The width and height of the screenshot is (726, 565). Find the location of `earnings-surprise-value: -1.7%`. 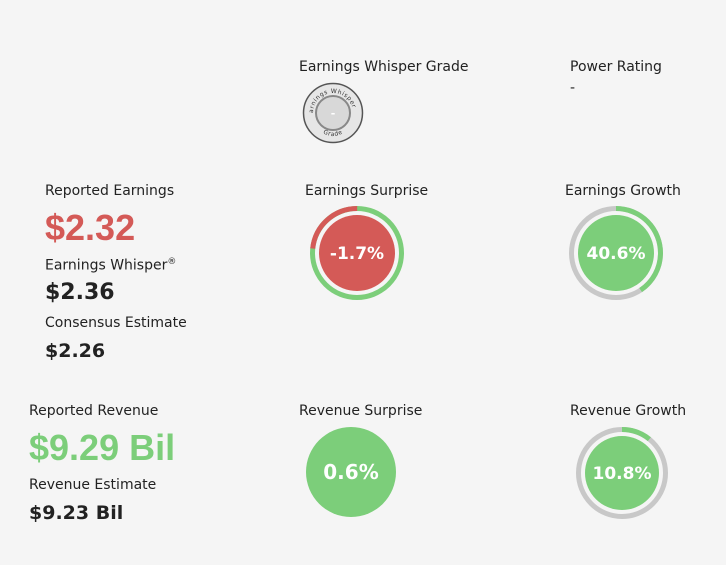

earnings-surprise-value: -1.7% is located at coordinates (357, 254).